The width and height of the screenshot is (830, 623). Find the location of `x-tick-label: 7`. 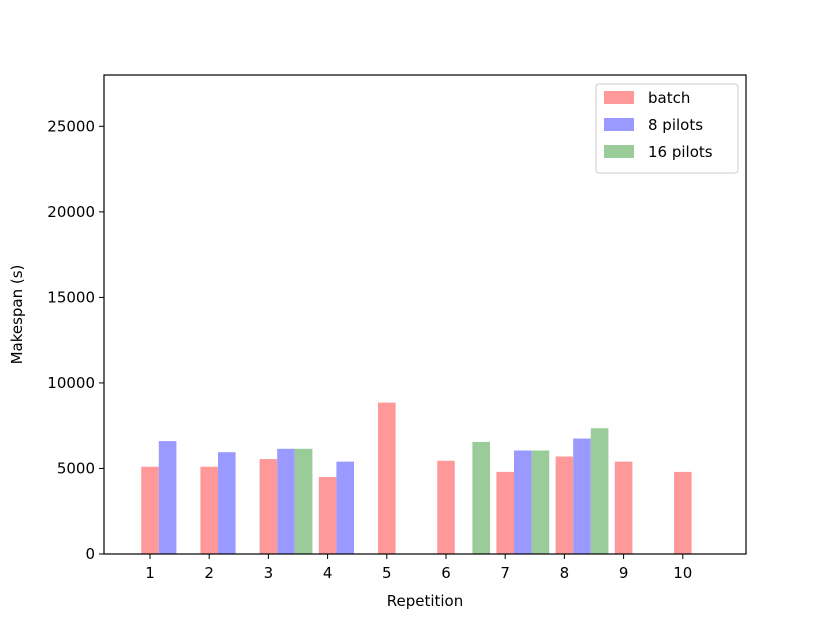

x-tick-label: 7 is located at coordinates (505, 573).